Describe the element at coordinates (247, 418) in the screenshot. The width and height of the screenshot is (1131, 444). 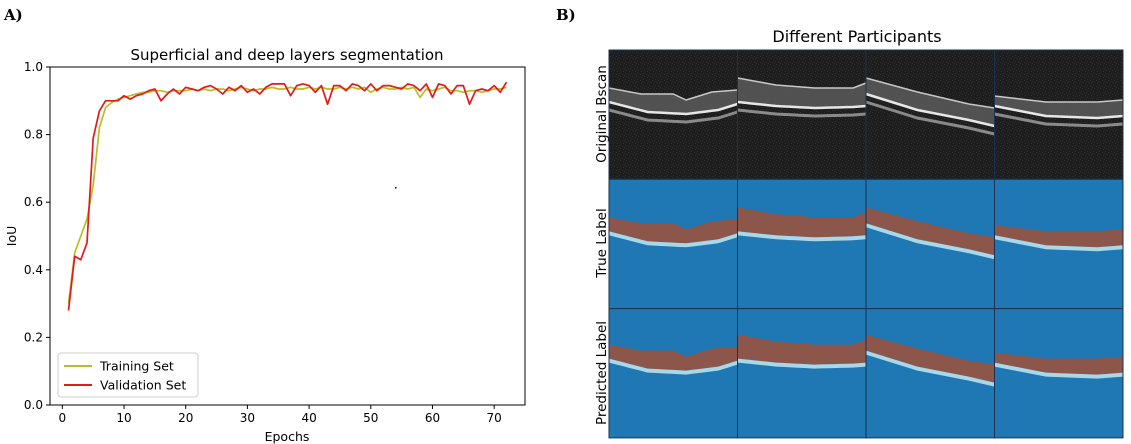
I see `x-tick-label: 30` at that location.